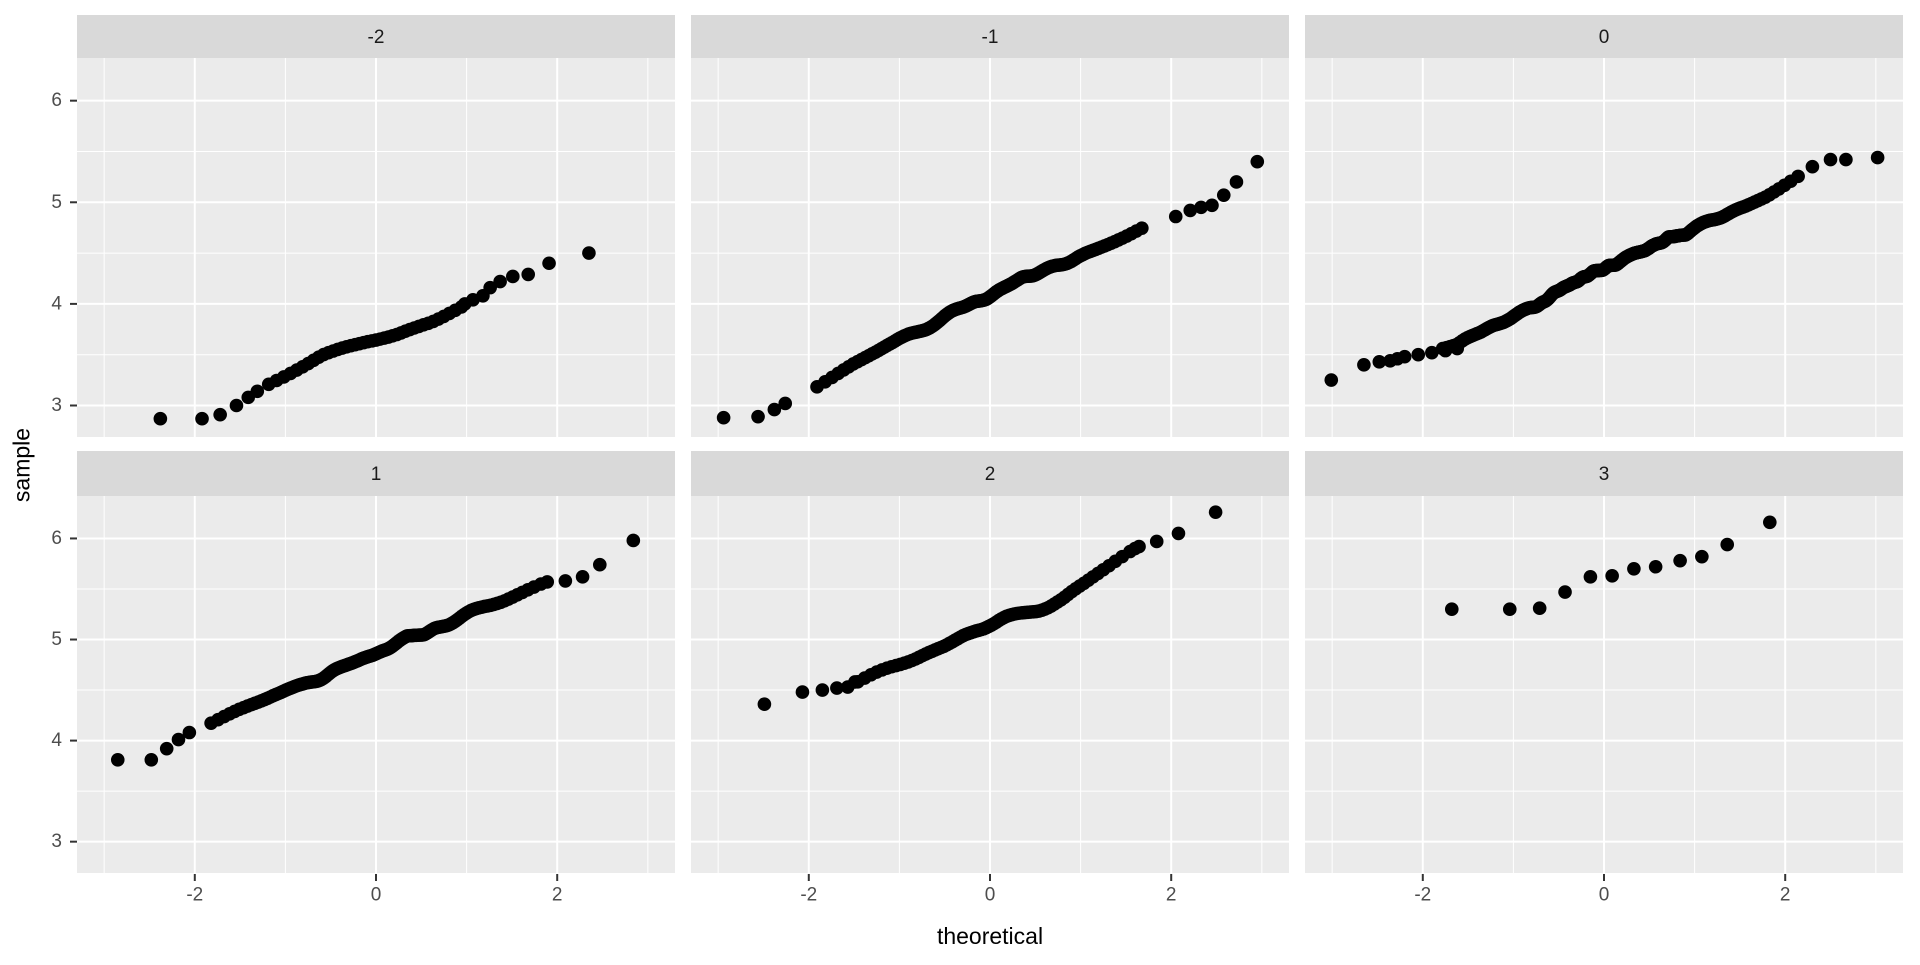 This screenshot has width=1920, height=965. I want to click on facet-strip-label: 3, so click(1604, 474).